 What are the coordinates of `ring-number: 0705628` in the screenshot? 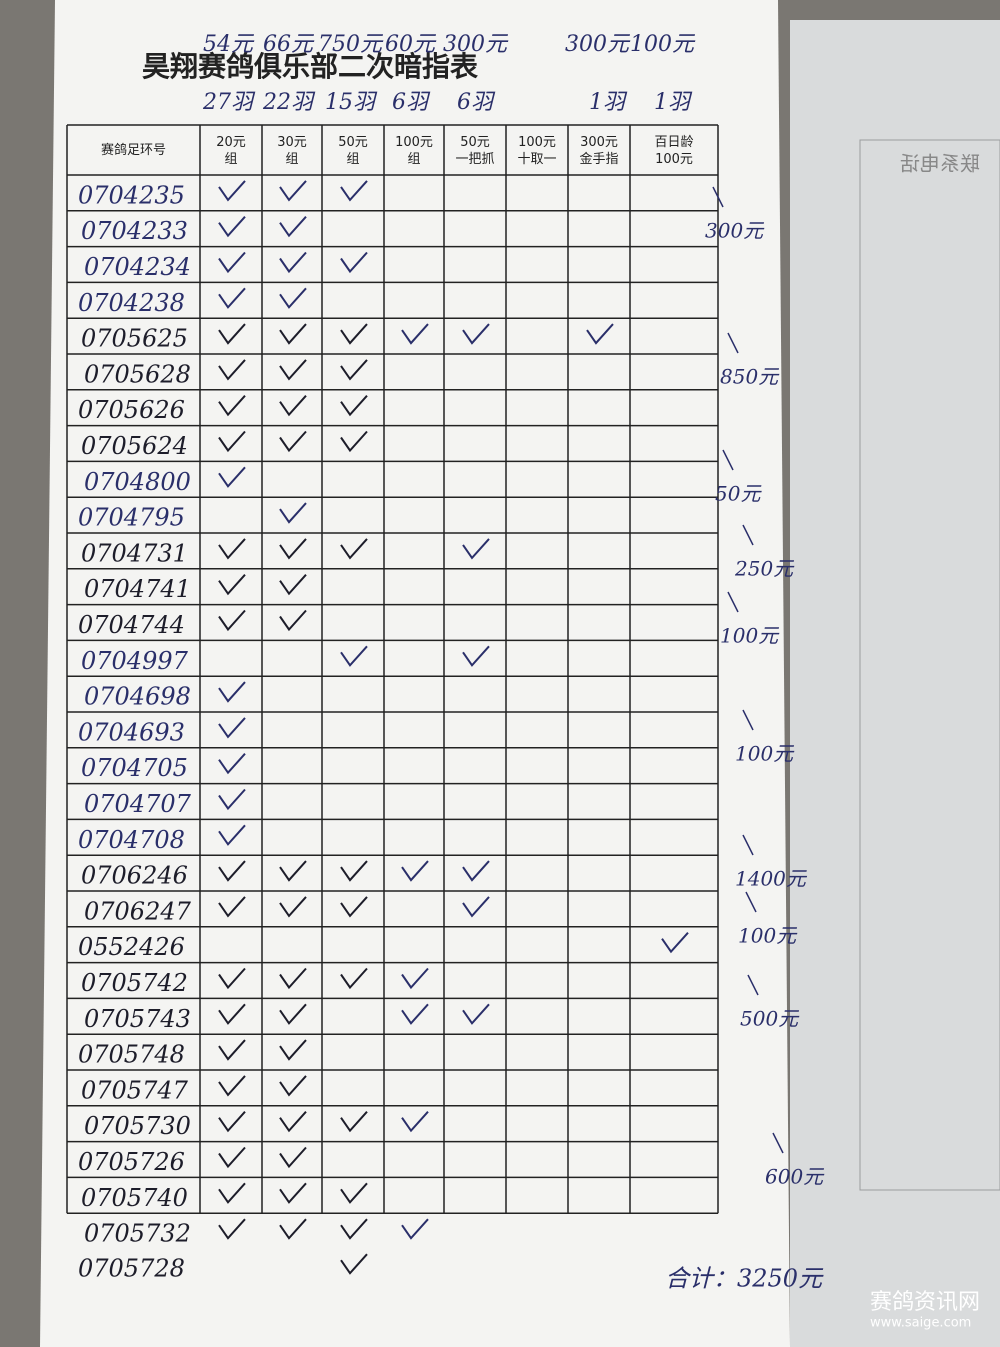 It's located at (137, 374).